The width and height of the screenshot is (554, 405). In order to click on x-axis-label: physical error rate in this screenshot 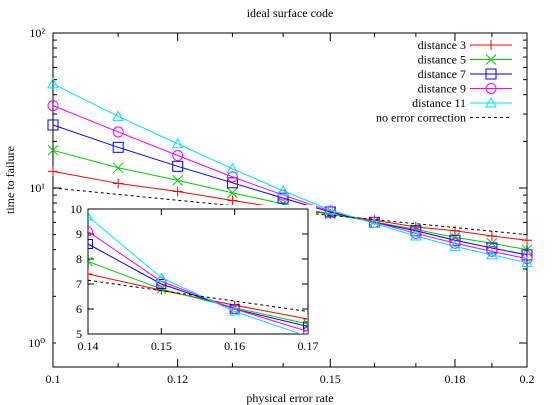, I will do `click(289, 398)`.